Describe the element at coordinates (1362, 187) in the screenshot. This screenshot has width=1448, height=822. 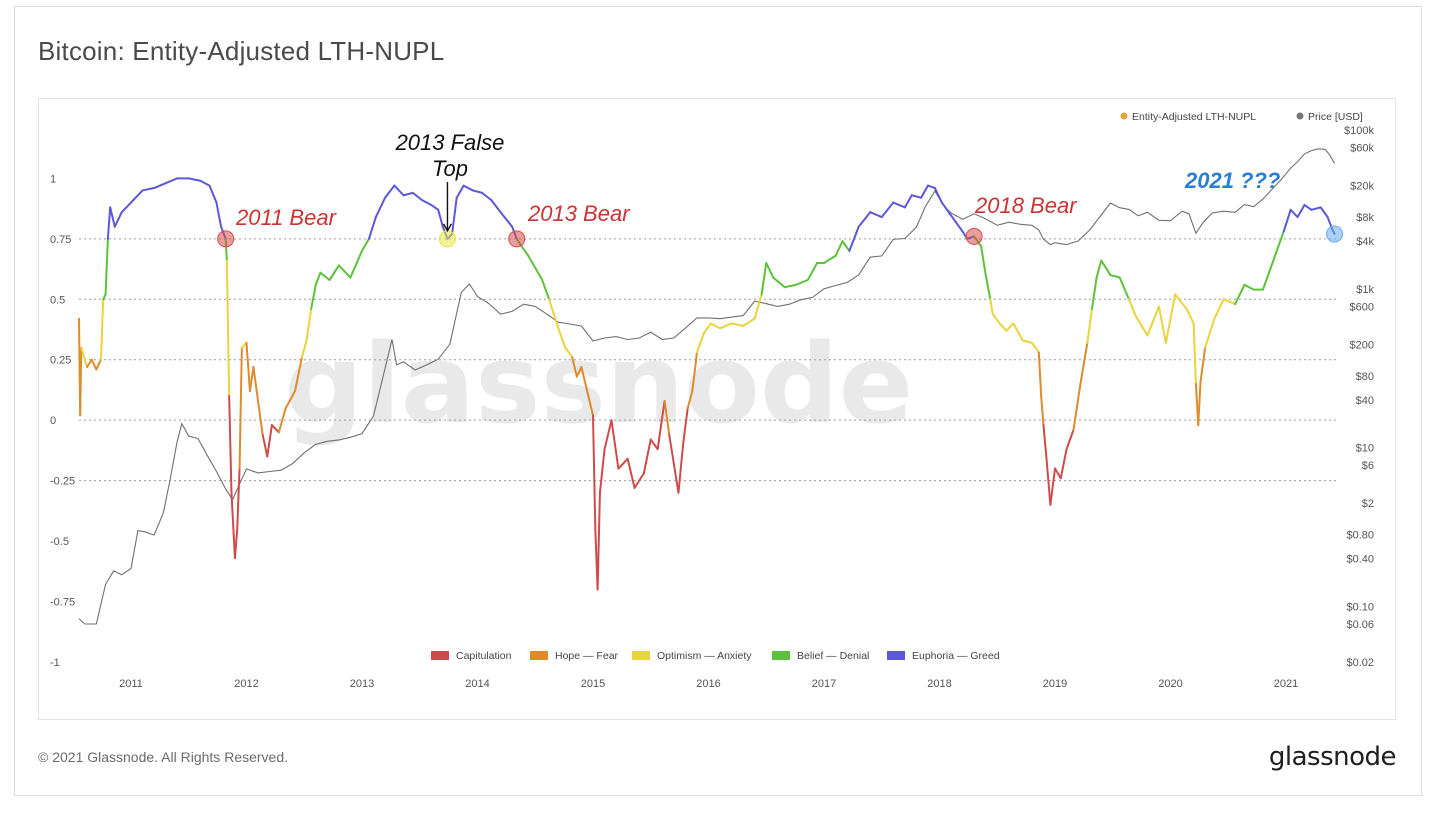
I see `price-tick-label: $20k` at that location.